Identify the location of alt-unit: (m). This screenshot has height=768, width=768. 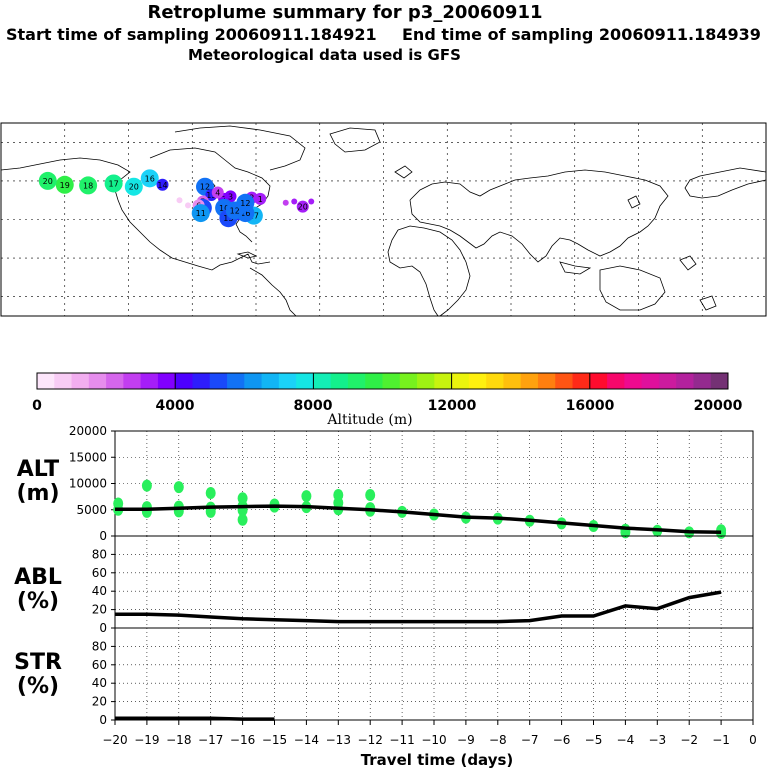
(38, 493).